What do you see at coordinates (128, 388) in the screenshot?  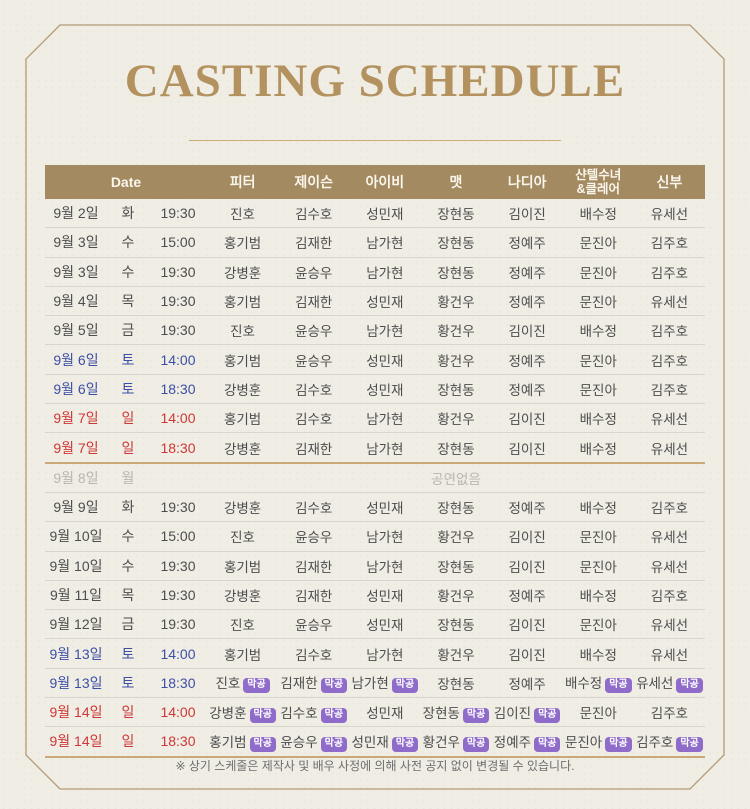 I see `day-cell: 토` at bounding box center [128, 388].